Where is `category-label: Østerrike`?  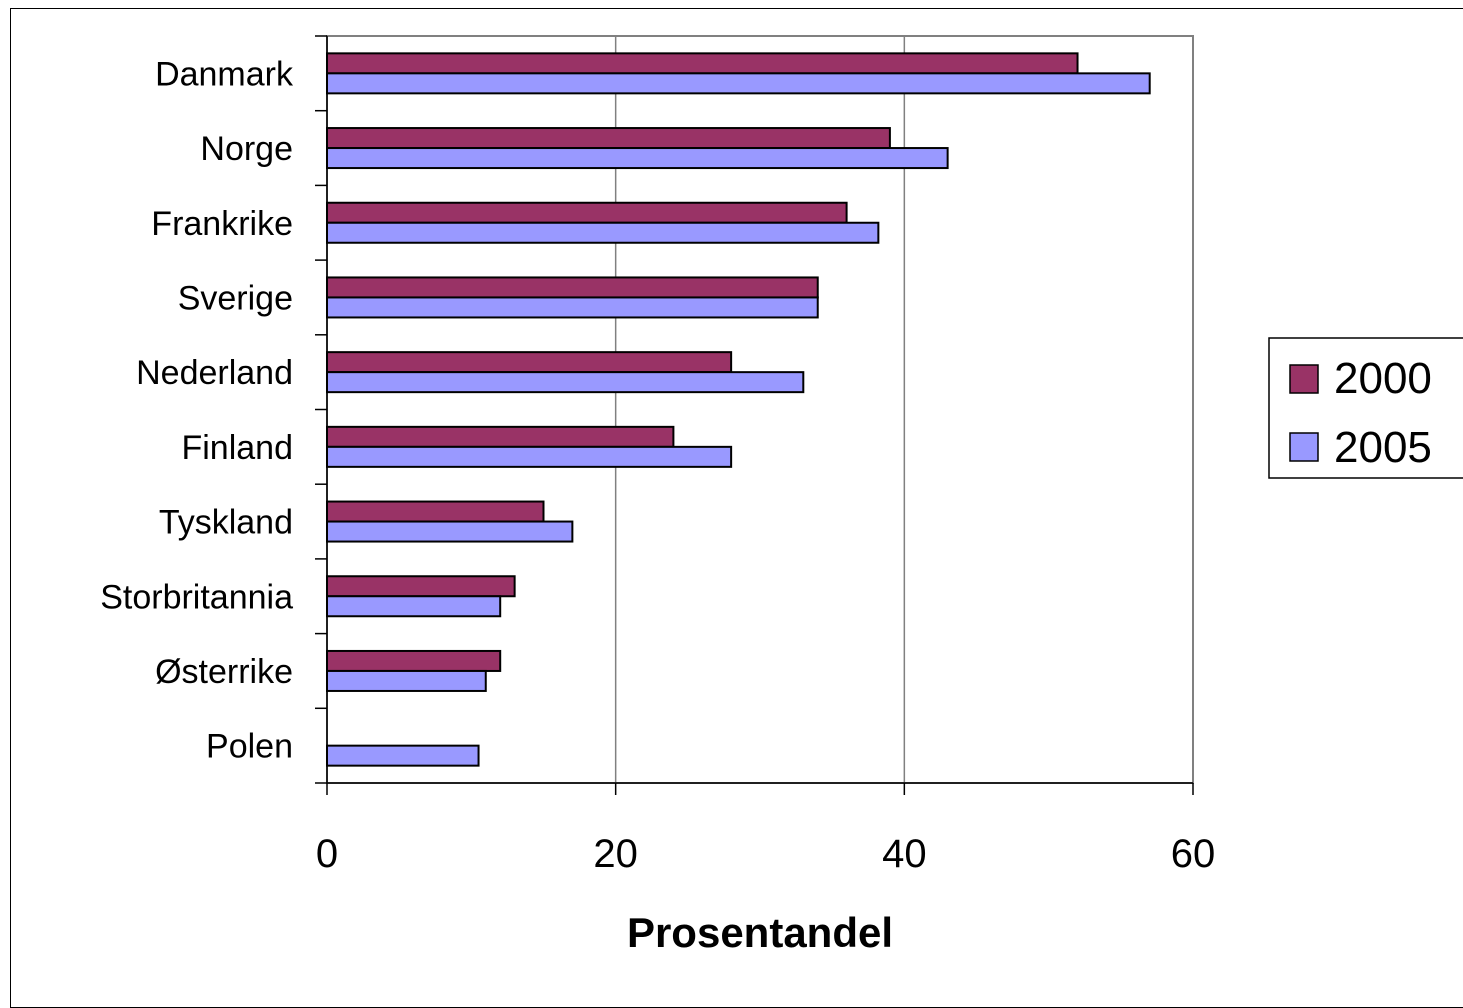 category-label: Østerrike is located at coordinates (224, 672).